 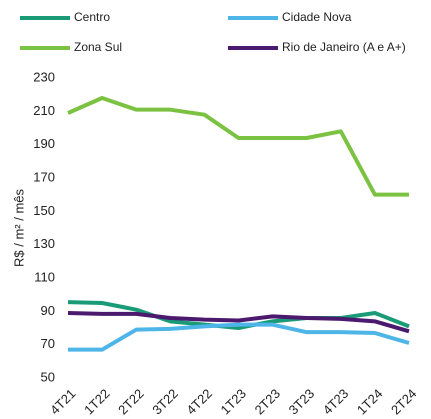 I want to click on x-tick-label: 4T22, so click(x=199, y=402).